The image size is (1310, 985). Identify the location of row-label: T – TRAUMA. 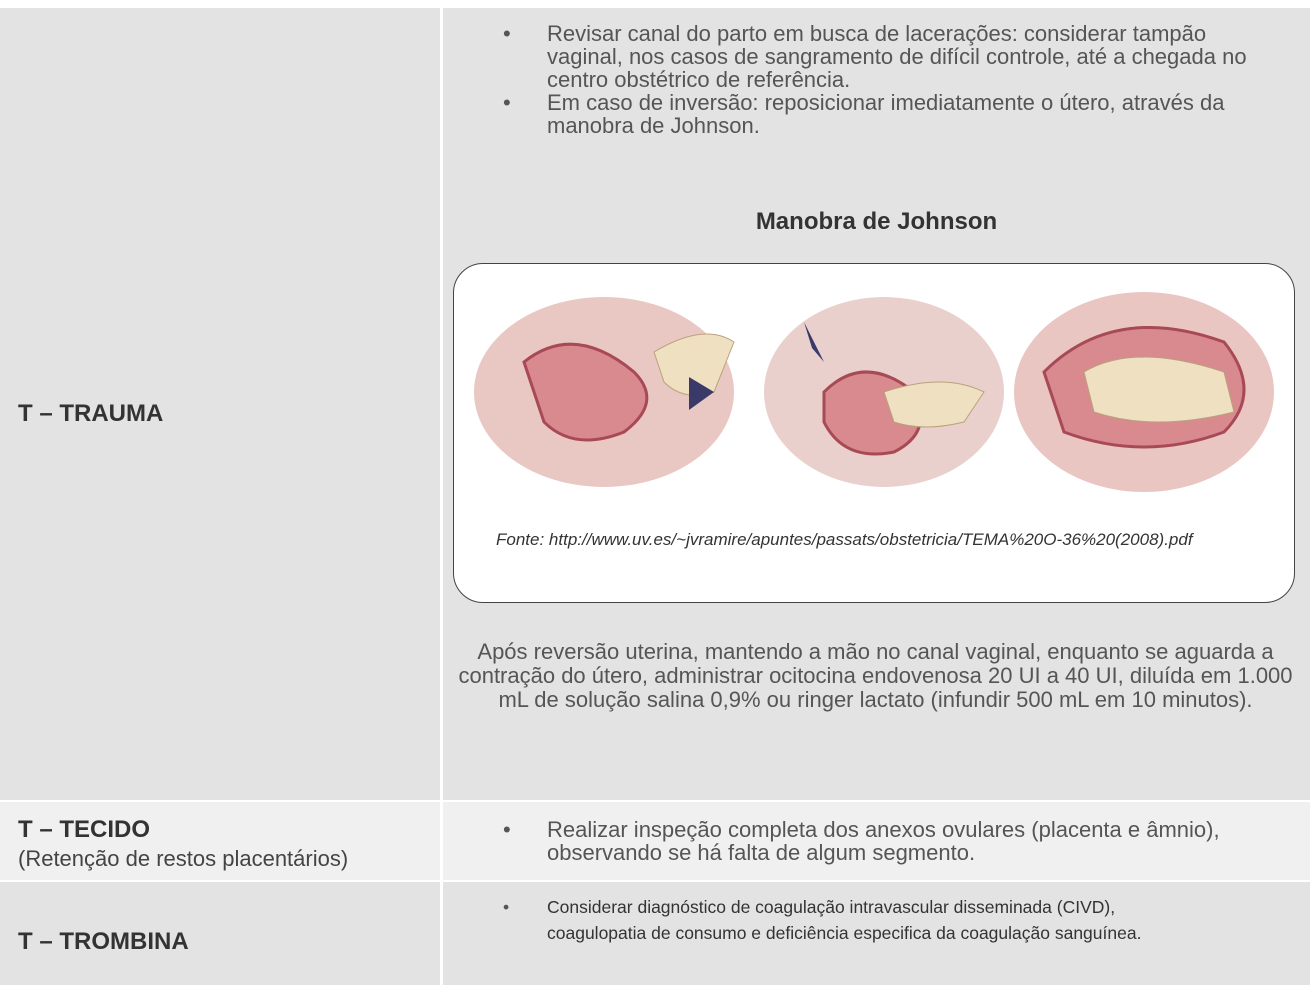
(91, 413).